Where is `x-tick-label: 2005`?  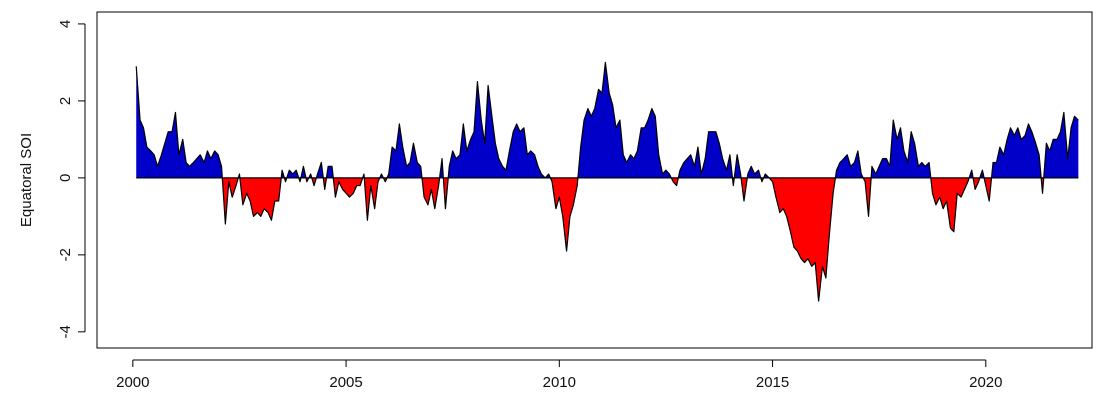
x-tick-label: 2005 is located at coordinates (345, 382).